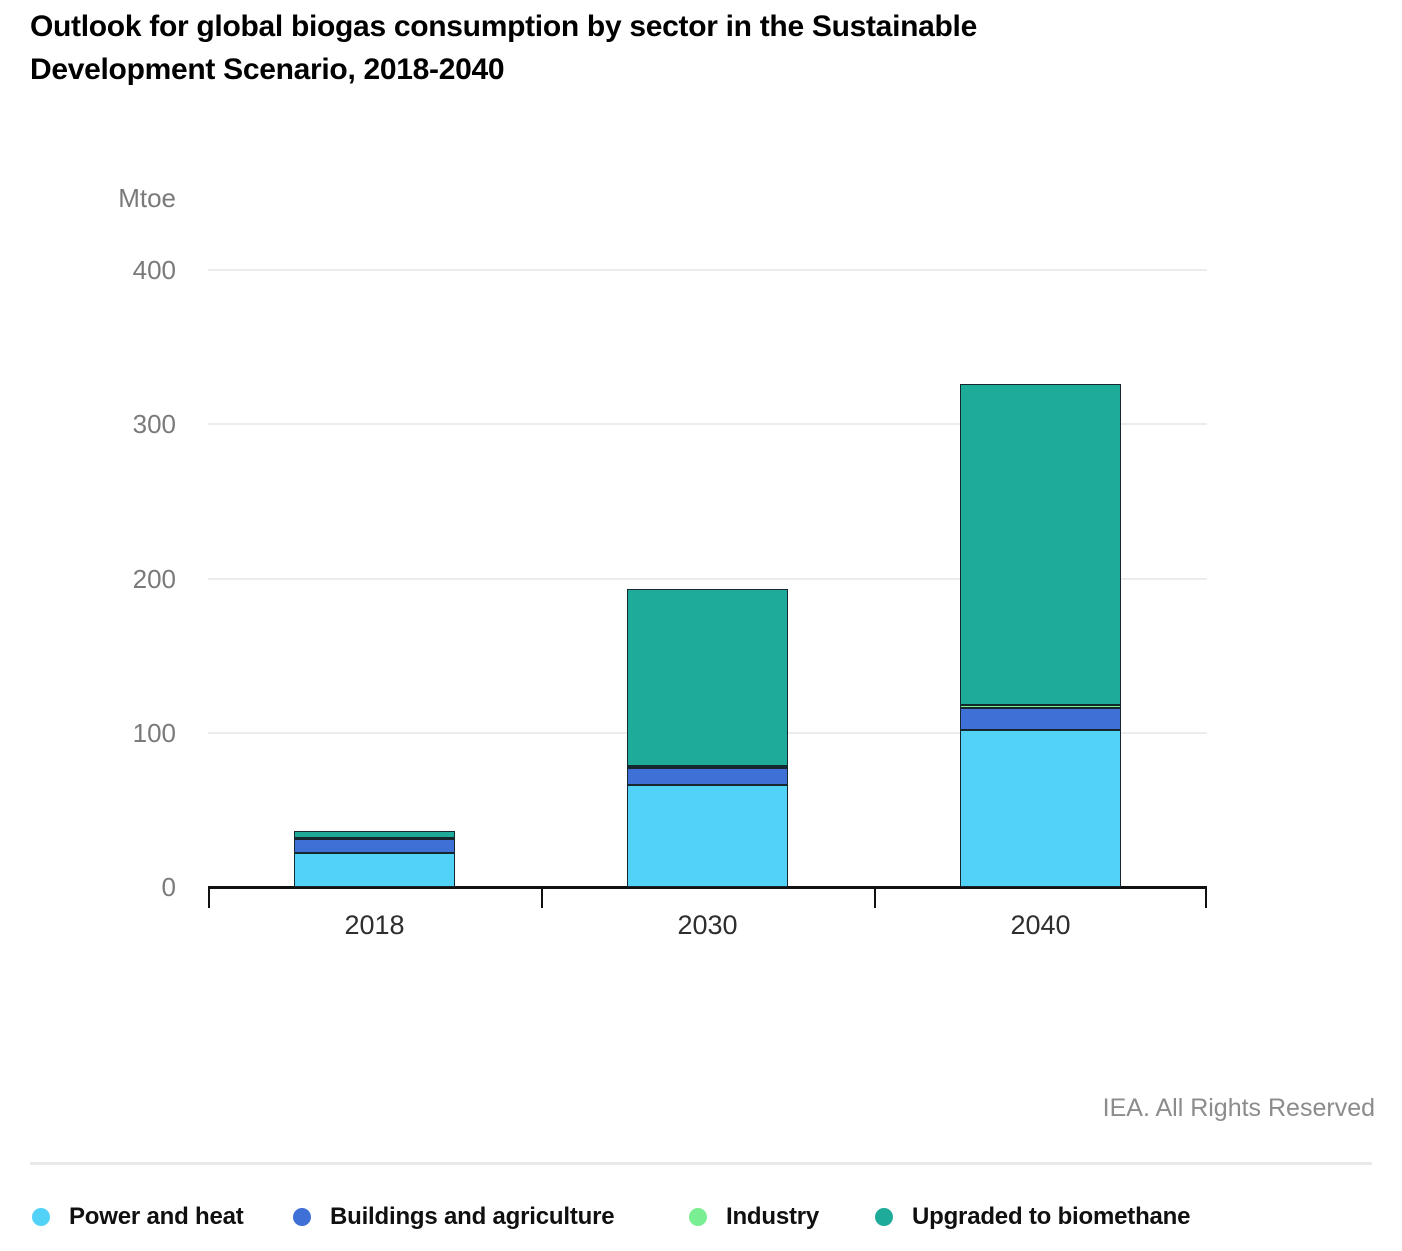 The width and height of the screenshot is (1402, 1251). Describe the element at coordinates (707, 887) in the screenshot. I see `x-axis-line` at that location.